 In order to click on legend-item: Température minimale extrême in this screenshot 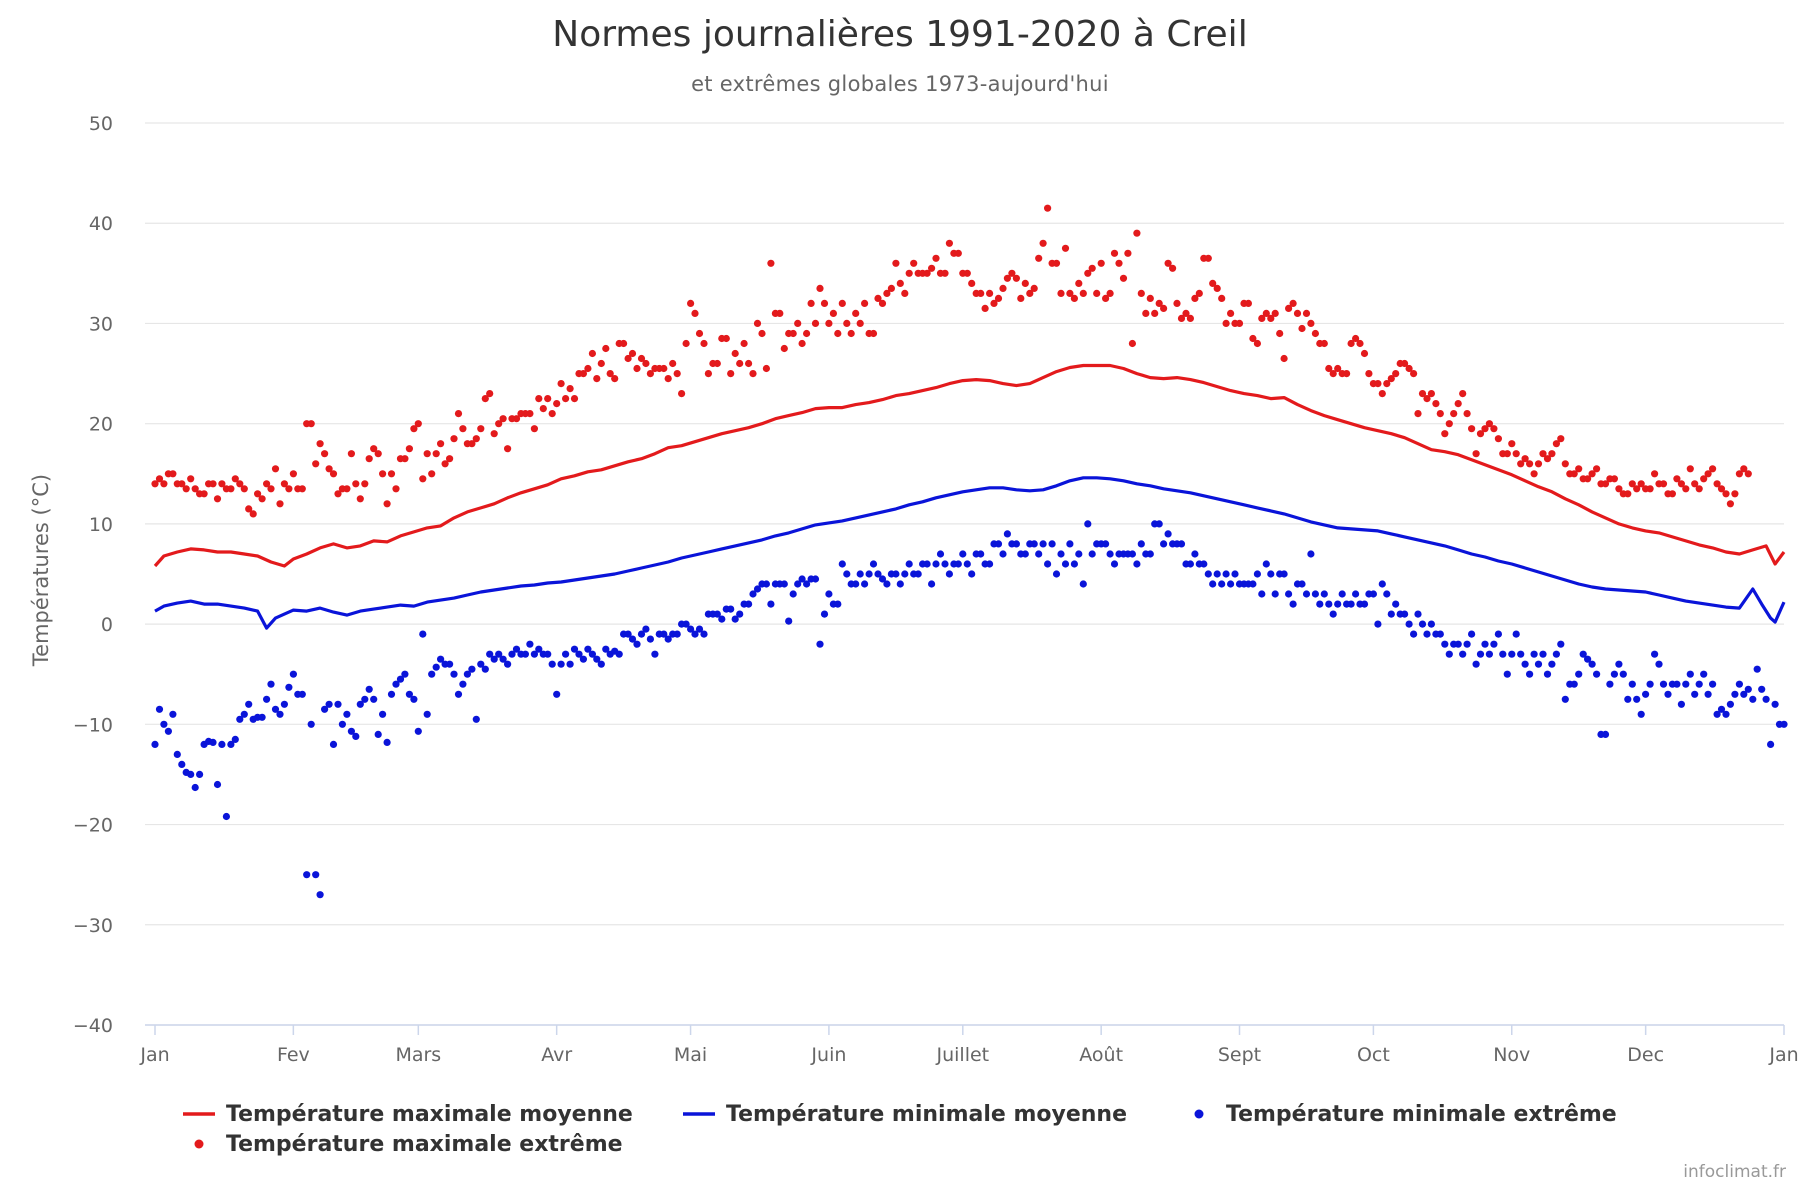, I will do `click(1405, 1114)`.